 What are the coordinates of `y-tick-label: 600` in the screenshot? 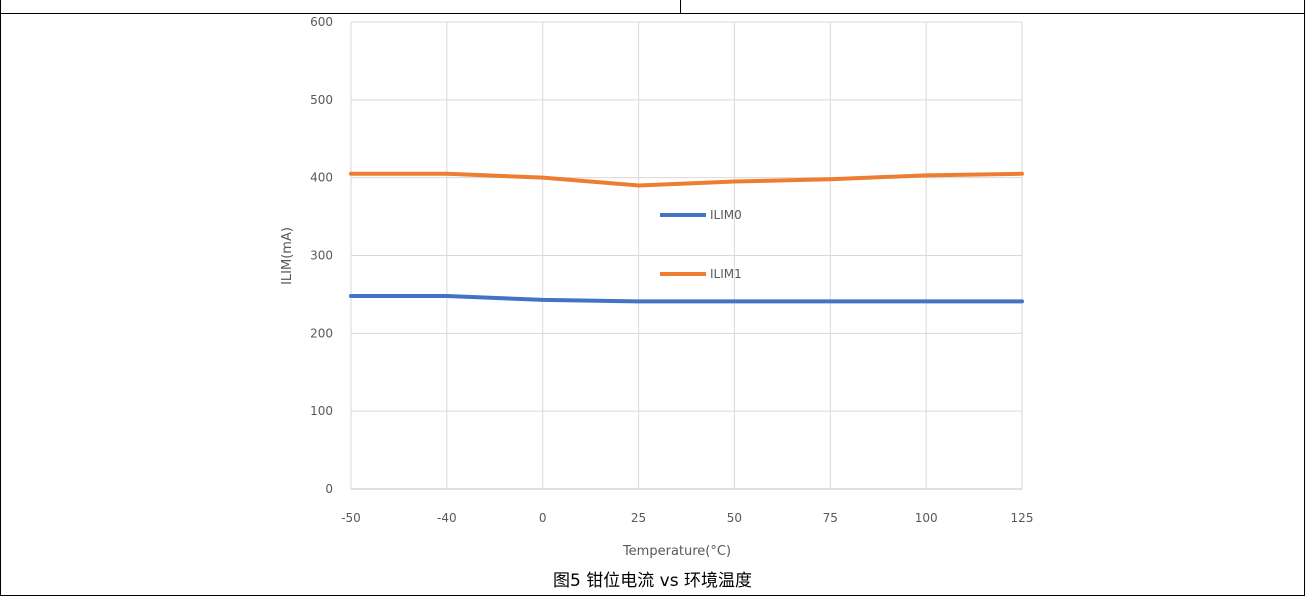 It's located at (321, 22).